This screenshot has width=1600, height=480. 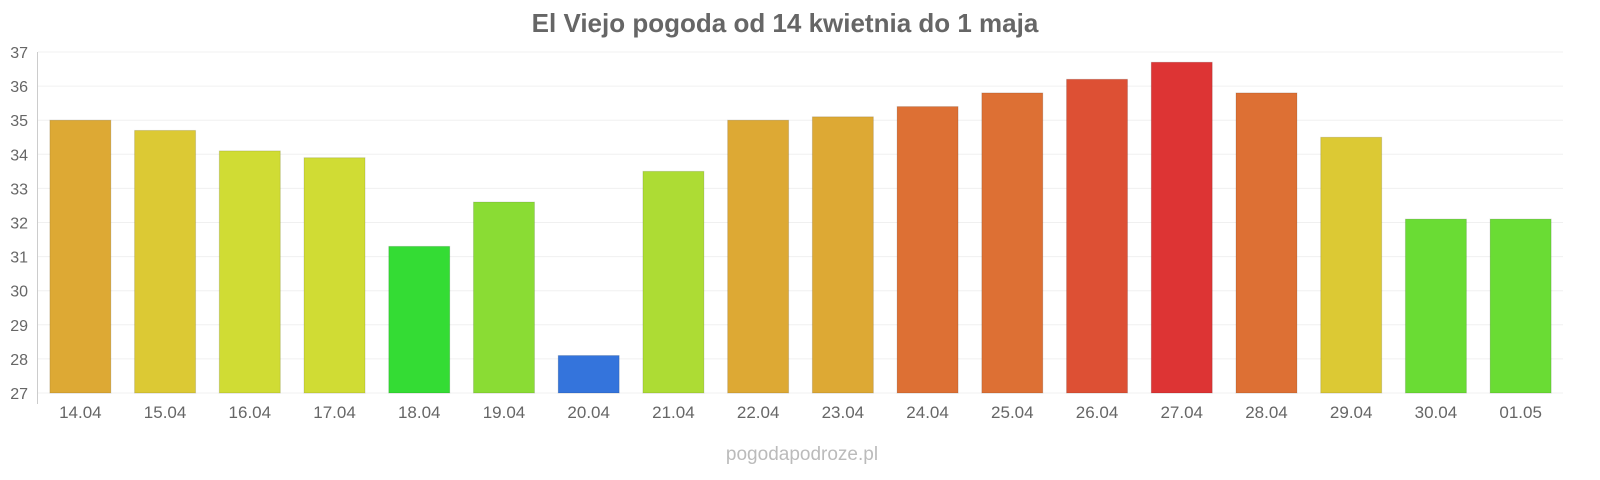 I want to click on bar-14.04, so click(x=80, y=256).